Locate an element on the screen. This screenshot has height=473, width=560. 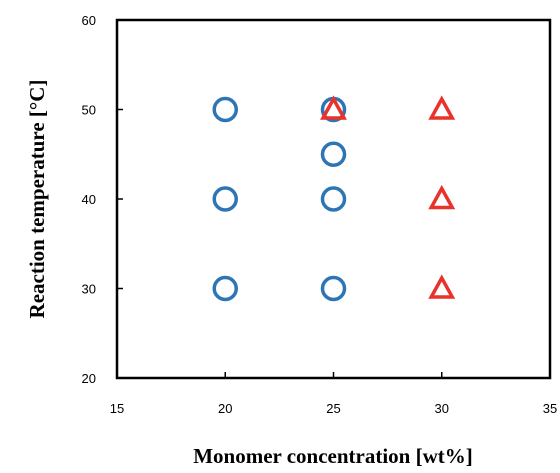
x-tick-label: 15 is located at coordinates (117, 408).